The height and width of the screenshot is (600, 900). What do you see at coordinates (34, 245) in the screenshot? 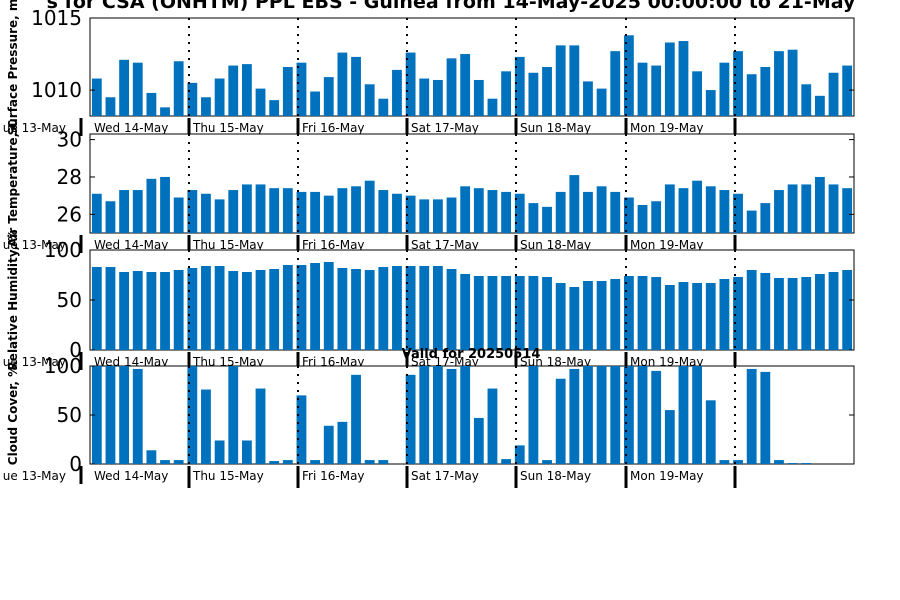
I see `day-label-prev: ue 13-May` at bounding box center [34, 245].